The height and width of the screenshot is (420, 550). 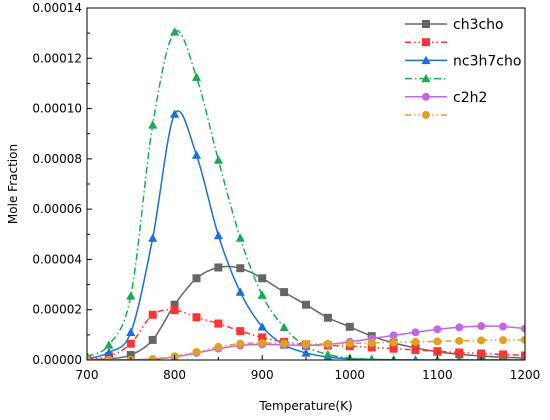 I want to click on legend-label: c2h2, so click(x=470, y=98).